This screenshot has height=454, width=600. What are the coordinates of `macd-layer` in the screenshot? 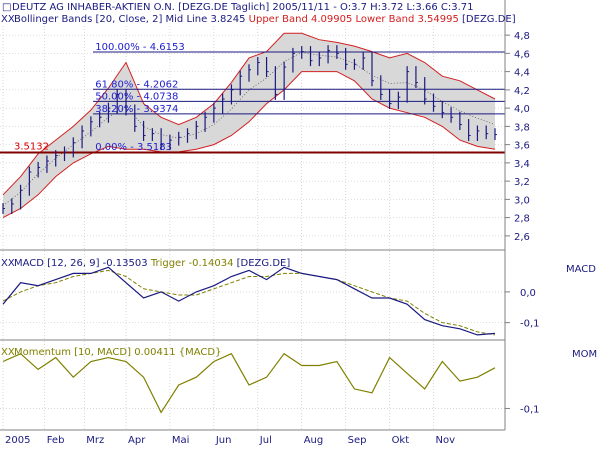 It's located at (249, 301).